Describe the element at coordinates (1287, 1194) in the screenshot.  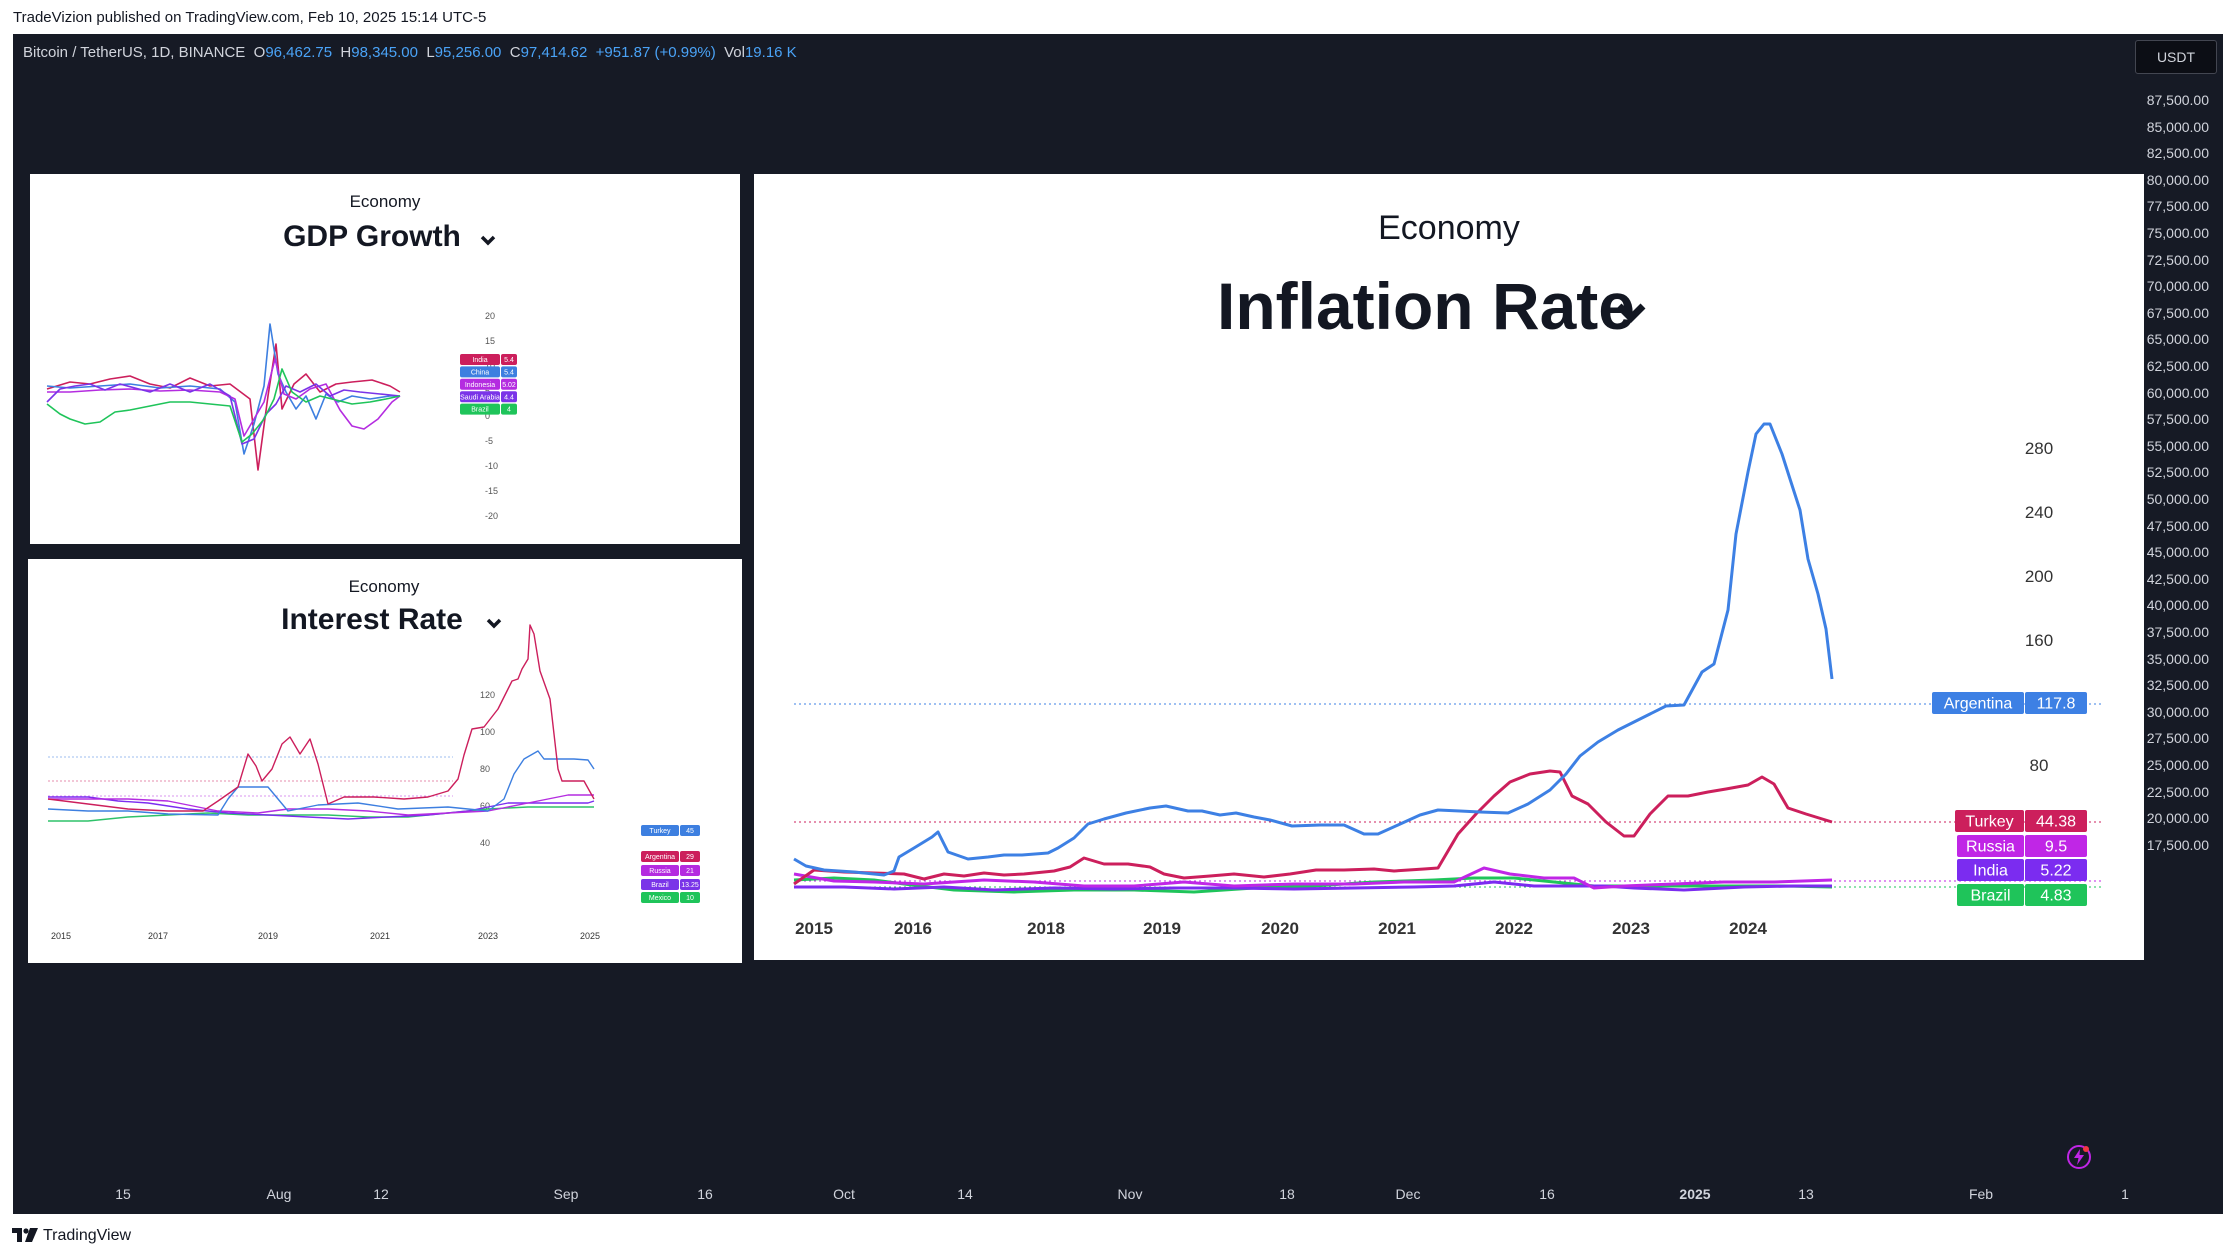
I see `time-tick: 18` at that location.